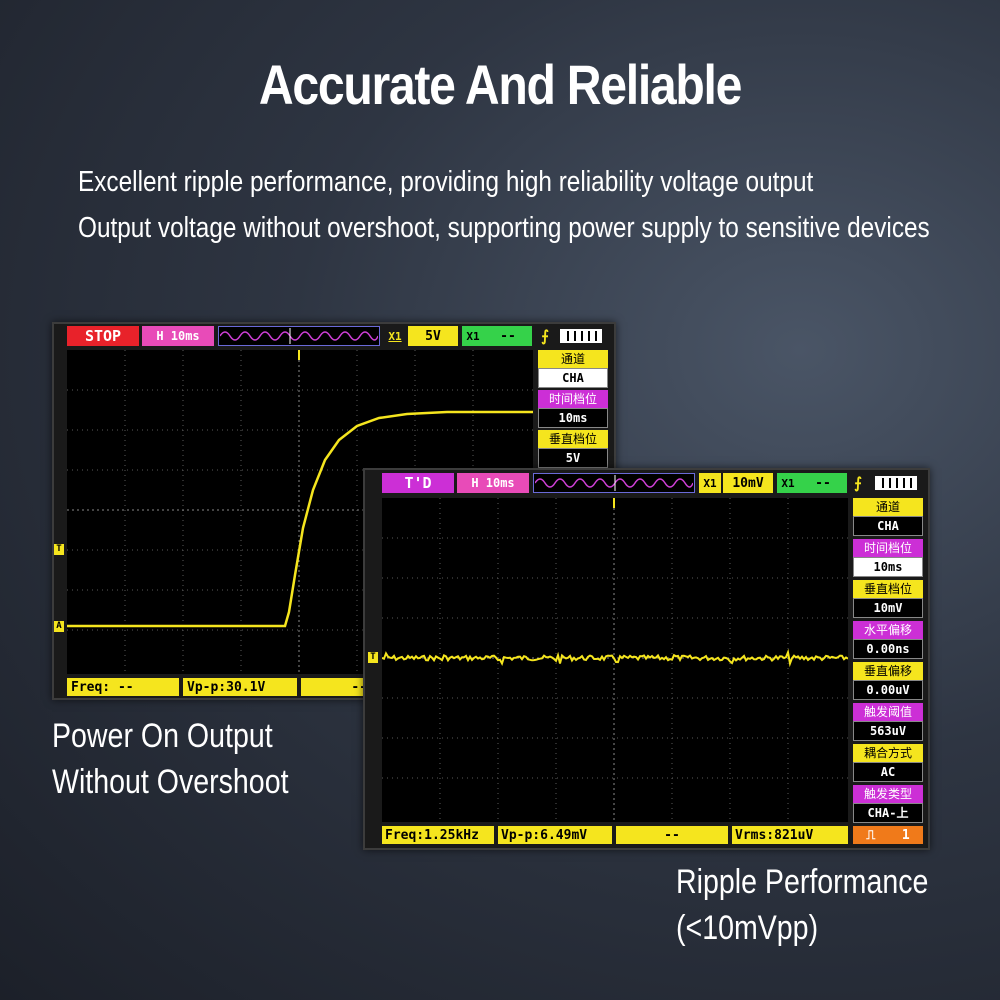 The width and height of the screenshot is (1000, 1000). What do you see at coordinates (888, 813) in the screenshot?
I see `panel-value-trigger-type: CHA-上` at bounding box center [888, 813].